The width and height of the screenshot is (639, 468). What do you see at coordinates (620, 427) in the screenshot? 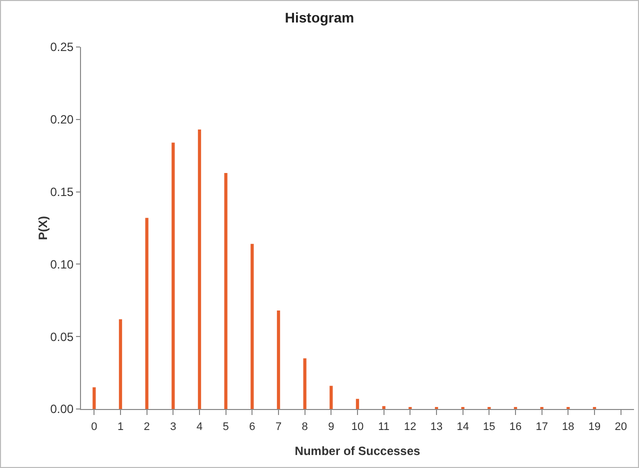
I see `x-tick-label: 20` at bounding box center [620, 427].